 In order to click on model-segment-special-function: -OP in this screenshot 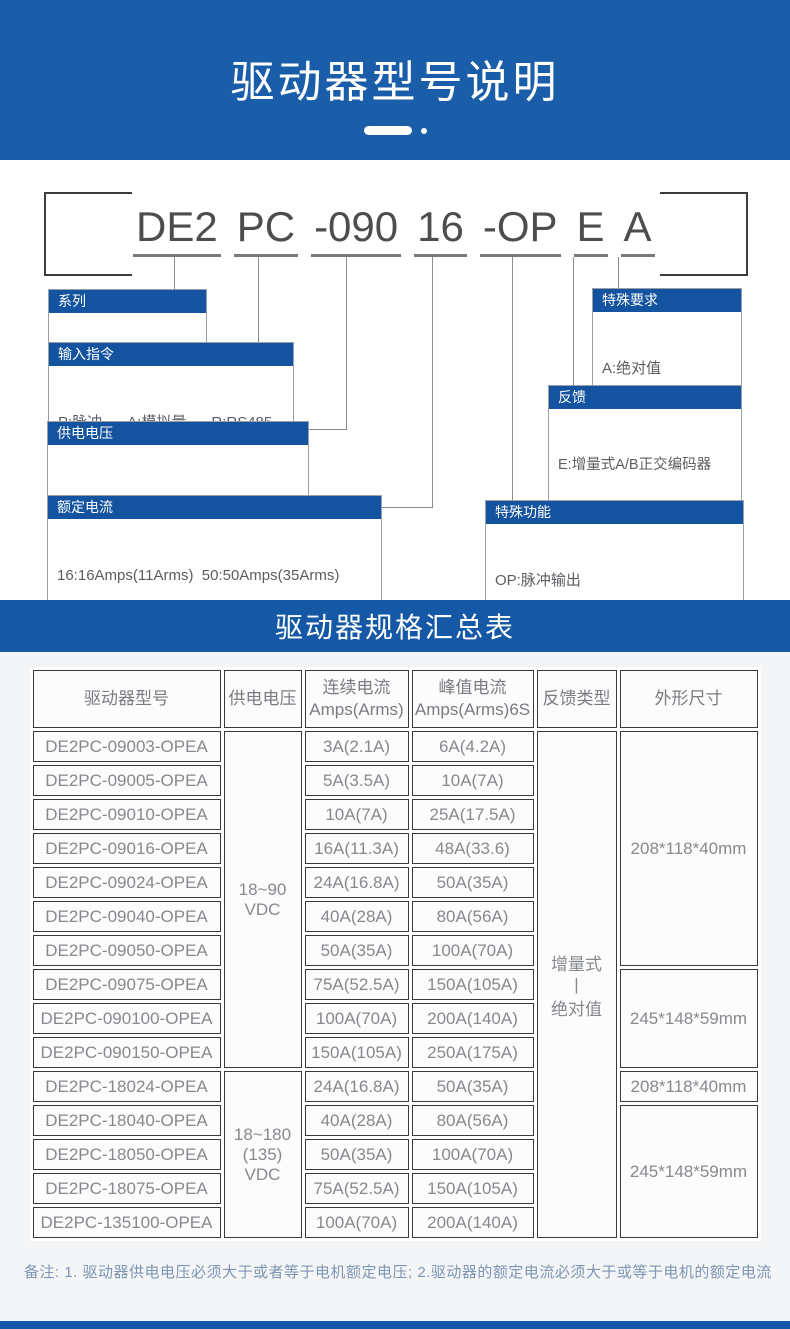, I will do `click(520, 230)`.